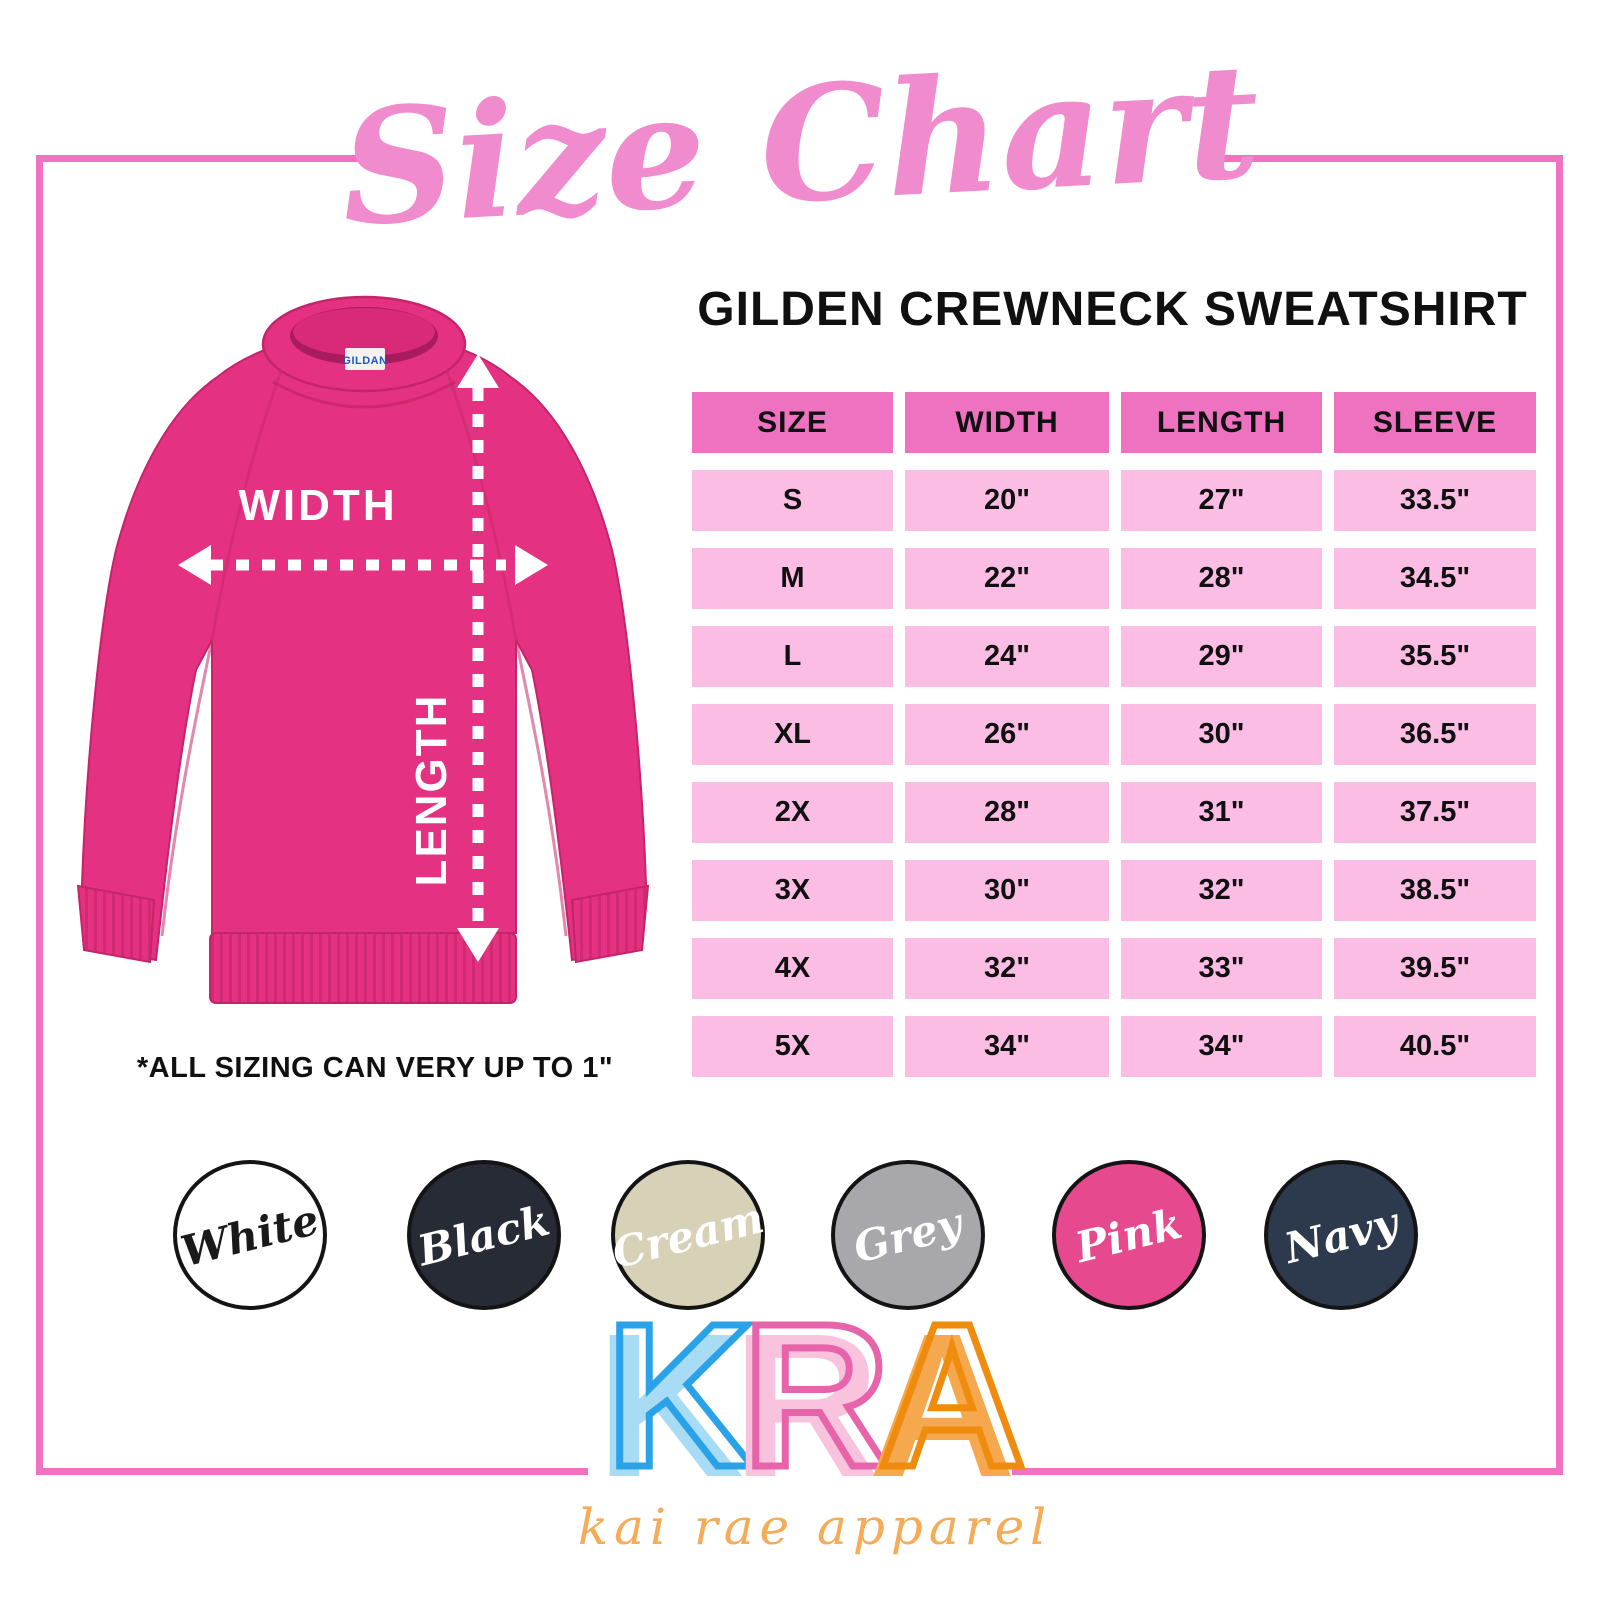 The image size is (1600, 1600). I want to click on color-swatch-label: Navy, so click(1341, 1235).